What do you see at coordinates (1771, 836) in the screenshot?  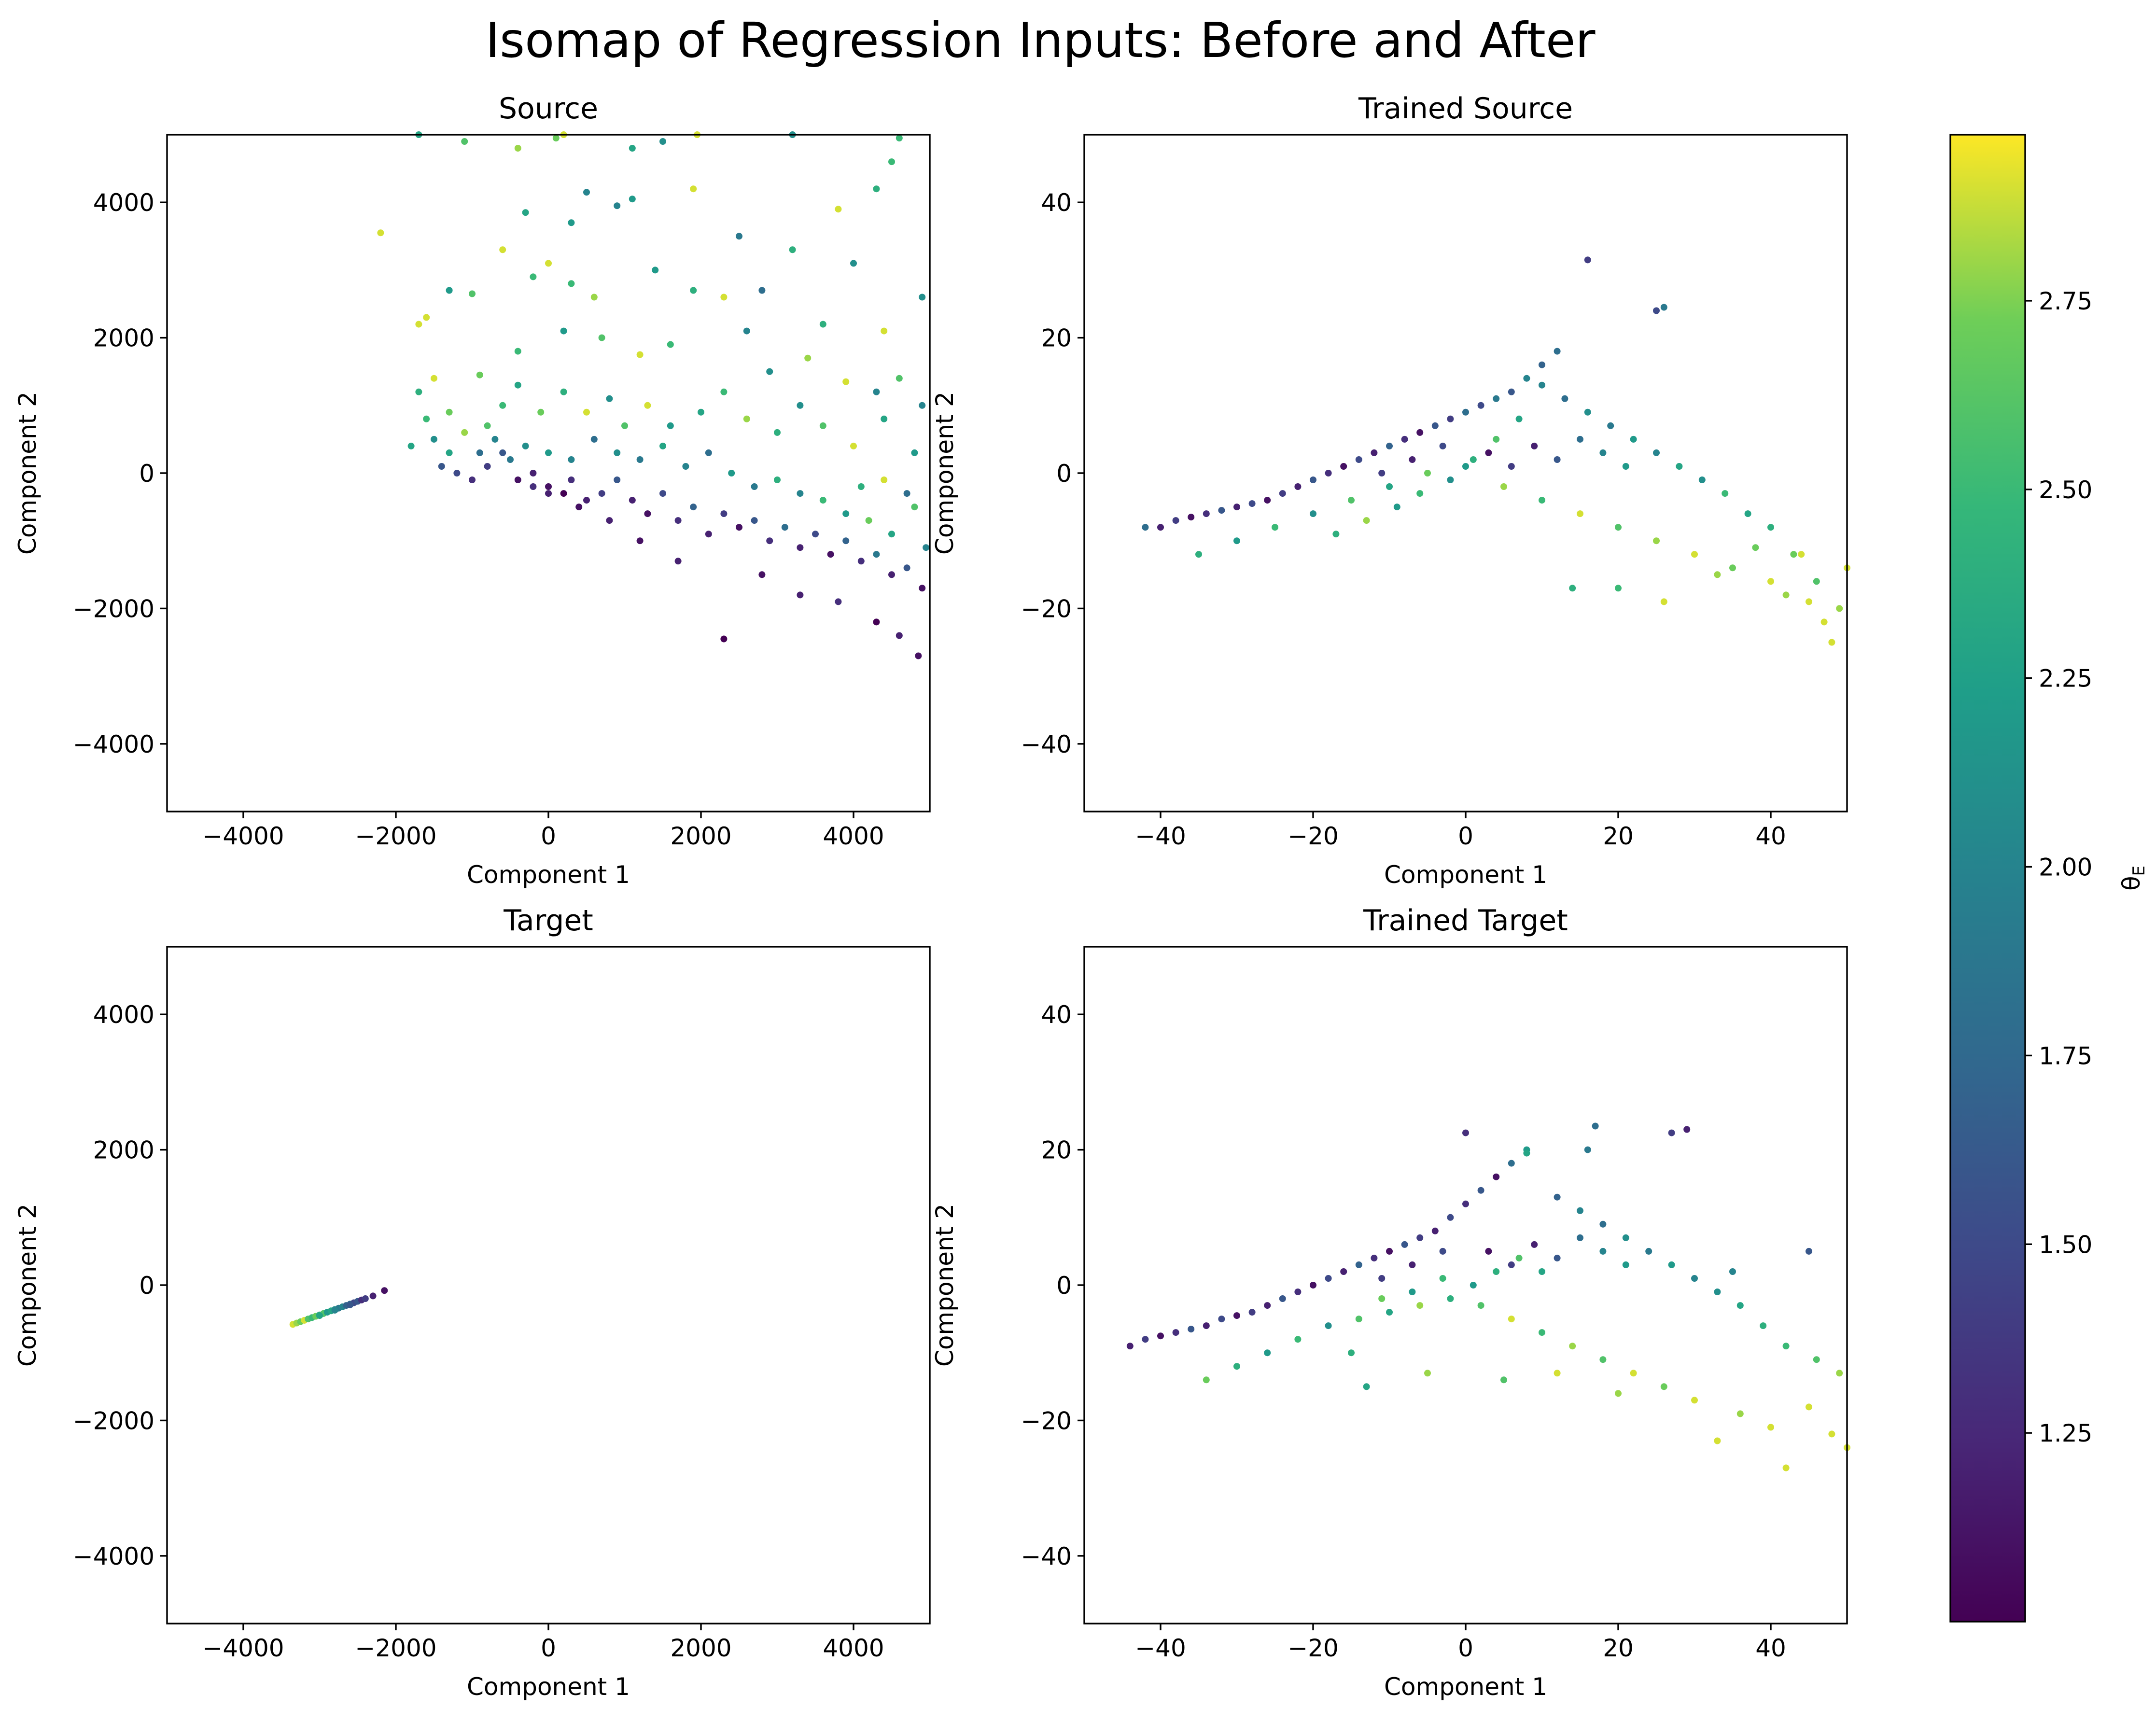 I see `x-tick-label: 40` at bounding box center [1771, 836].